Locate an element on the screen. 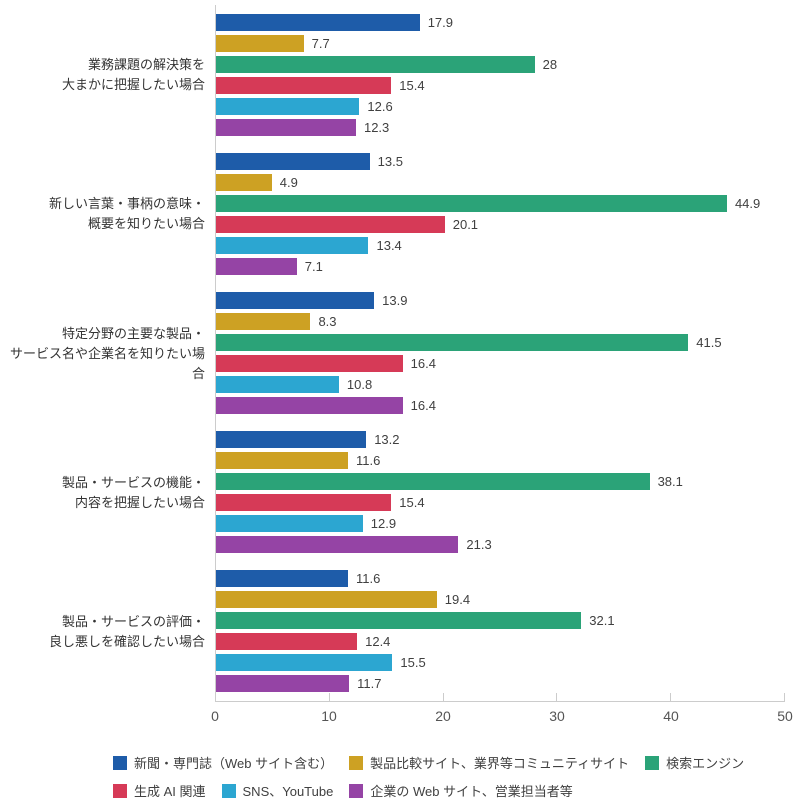 Image resolution: width=800 pixels, height=810 pixels. legend-row: 生成 AI 関連 SNS、YouTube 企業の Web サイト、営業担当者等 is located at coordinates (443, 790).